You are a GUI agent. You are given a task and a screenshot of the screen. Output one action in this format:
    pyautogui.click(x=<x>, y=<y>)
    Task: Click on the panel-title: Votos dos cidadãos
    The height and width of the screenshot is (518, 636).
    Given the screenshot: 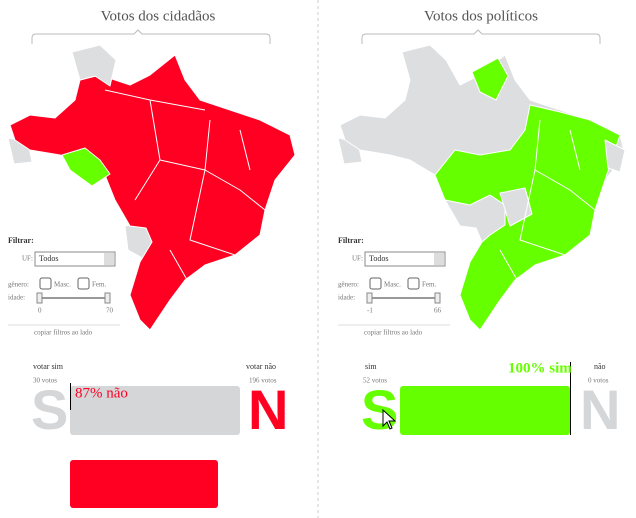 What is the action you would take?
    pyautogui.click(x=158, y=16)
    